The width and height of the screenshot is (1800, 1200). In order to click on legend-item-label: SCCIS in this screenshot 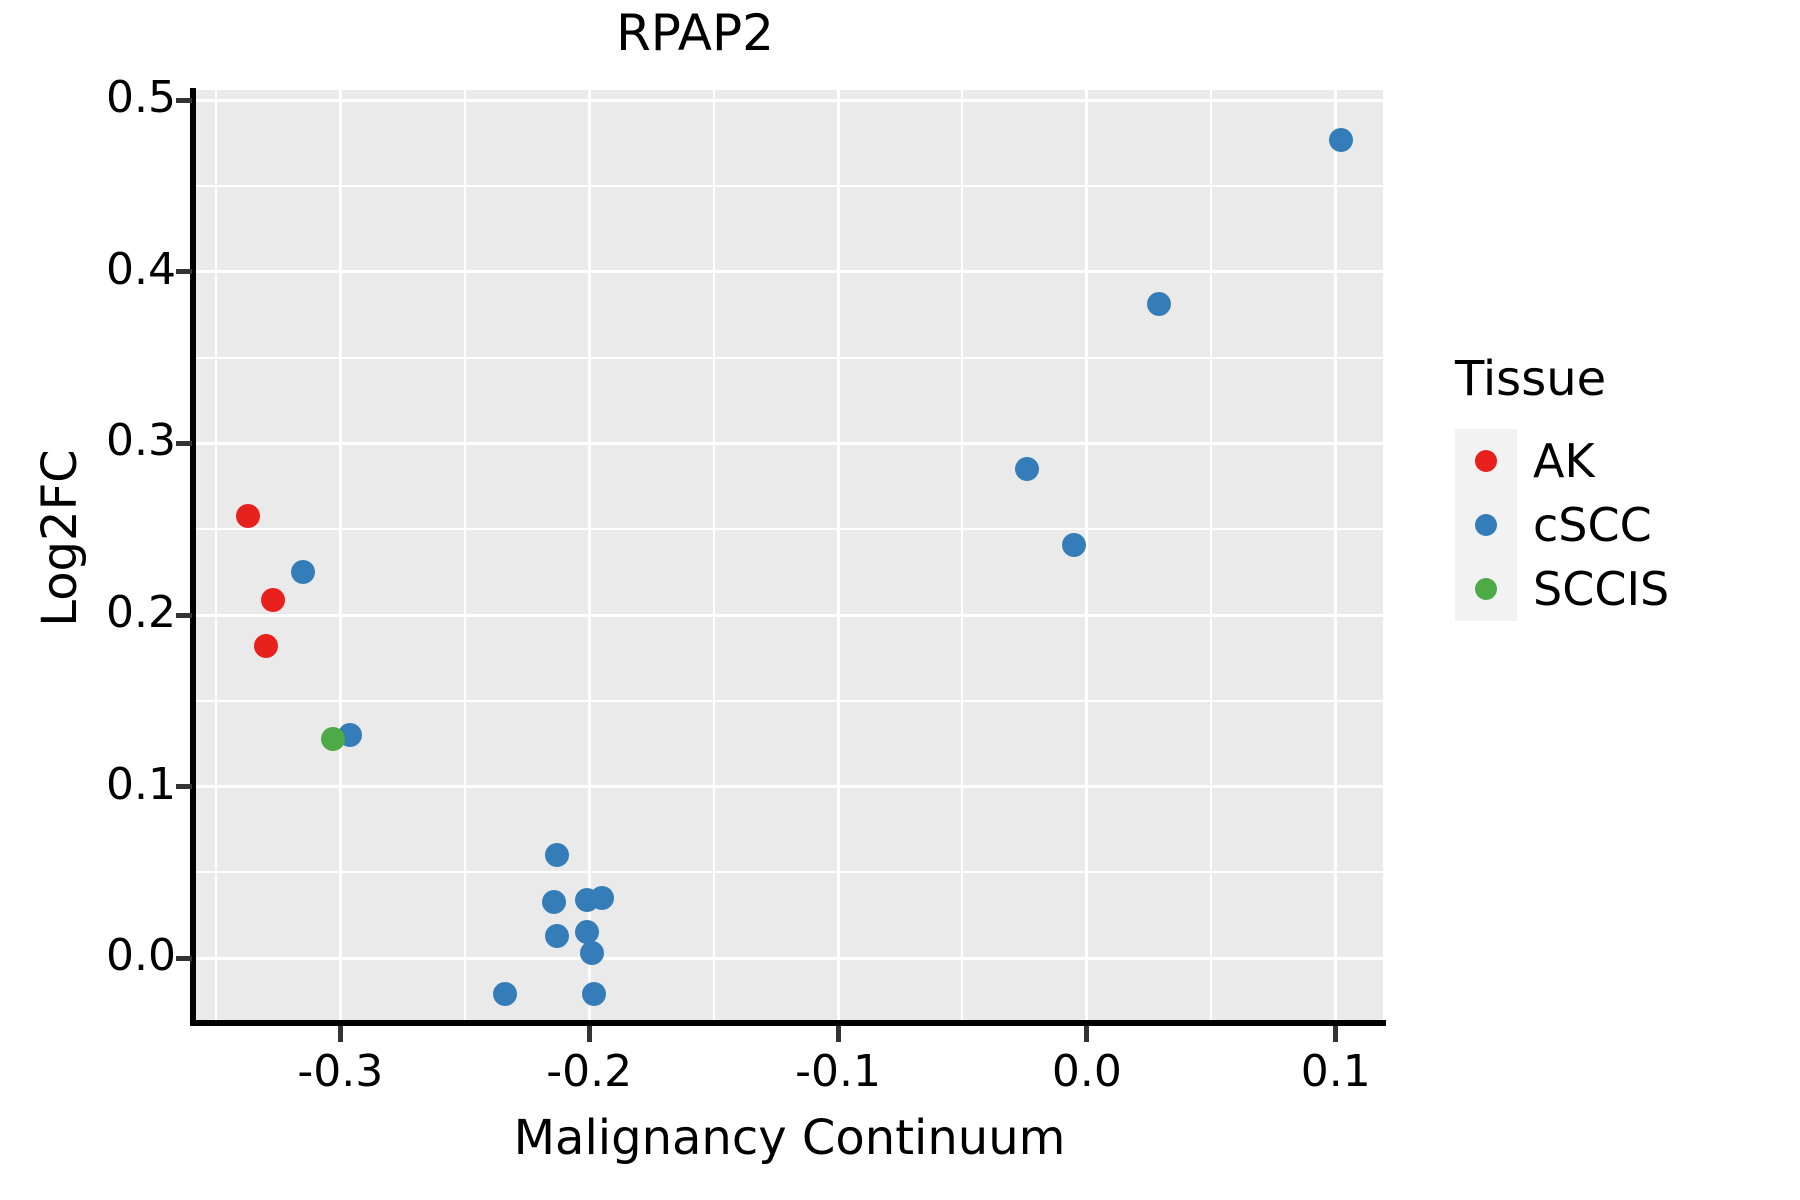, I will do `click(1601, 589)`.